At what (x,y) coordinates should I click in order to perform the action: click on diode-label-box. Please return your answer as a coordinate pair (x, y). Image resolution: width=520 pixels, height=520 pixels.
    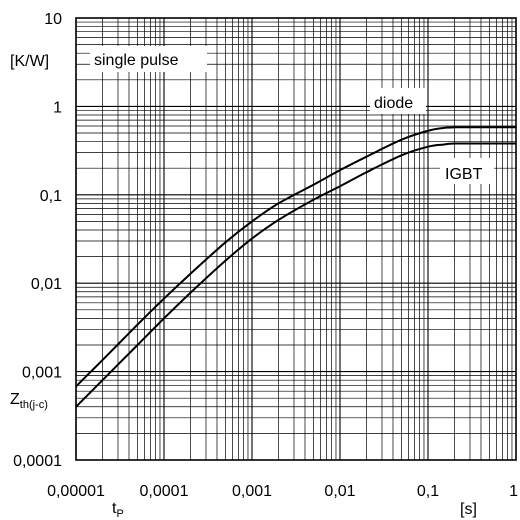
    Looking at the image, I should click on (398, 101).